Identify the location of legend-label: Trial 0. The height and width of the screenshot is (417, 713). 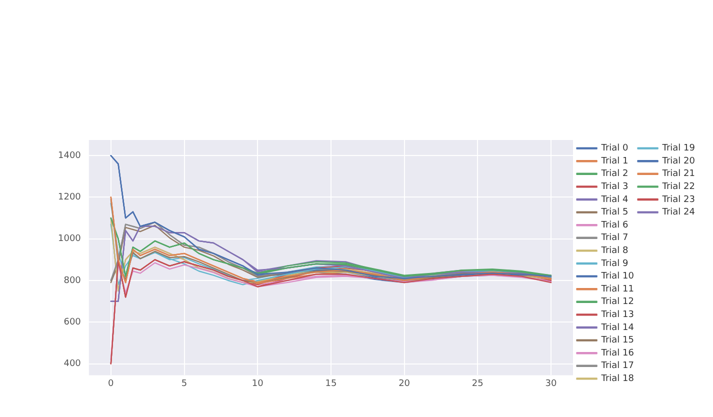
(614, 149).